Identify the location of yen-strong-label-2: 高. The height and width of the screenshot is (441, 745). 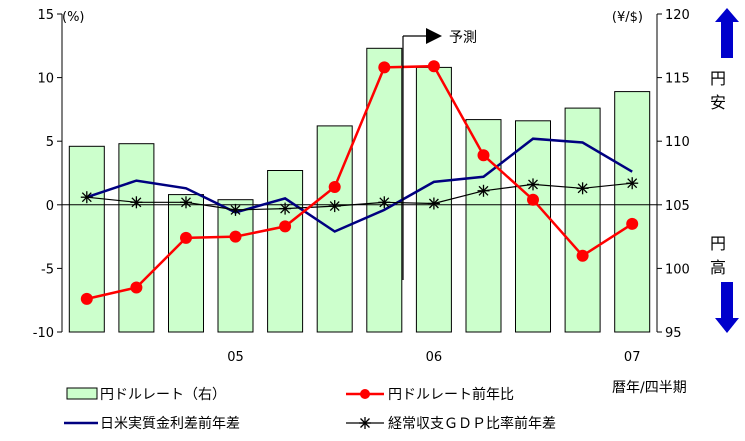
(718, 267).